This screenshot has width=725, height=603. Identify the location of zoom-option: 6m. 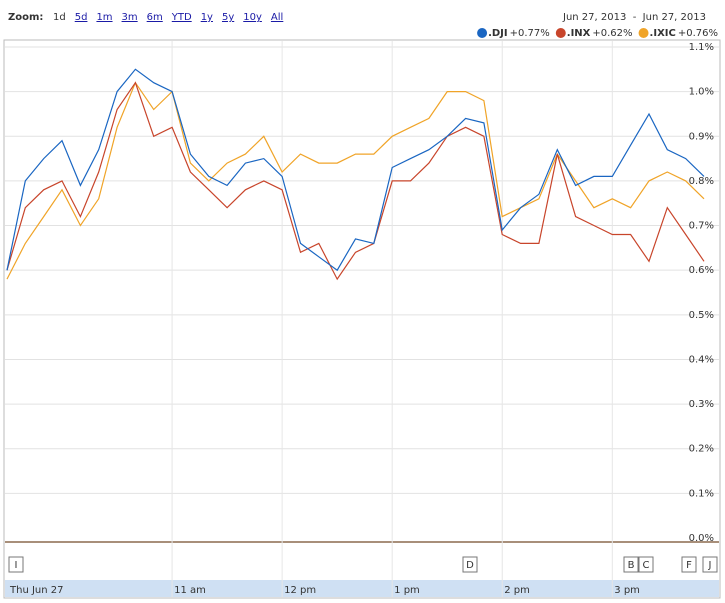
(155, 17).